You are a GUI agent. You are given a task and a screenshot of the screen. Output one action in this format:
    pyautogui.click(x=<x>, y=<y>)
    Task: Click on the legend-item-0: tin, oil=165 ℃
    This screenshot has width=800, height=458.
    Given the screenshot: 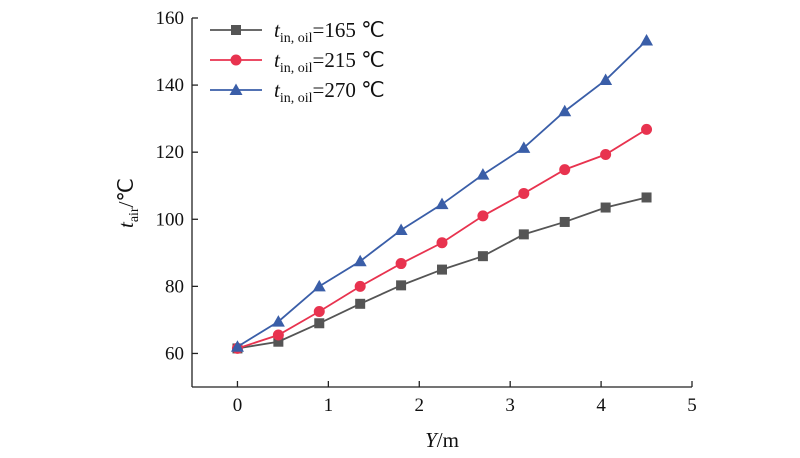 What is the action you would take?
    pyautogui.click(x=297, y=32)
    